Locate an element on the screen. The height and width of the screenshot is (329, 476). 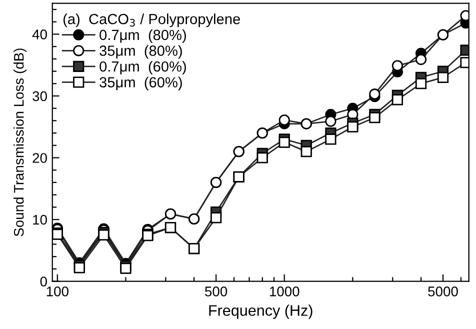
y-axis-title: Sound Transmission Loss (dB) is located at coordinates (20, 142).